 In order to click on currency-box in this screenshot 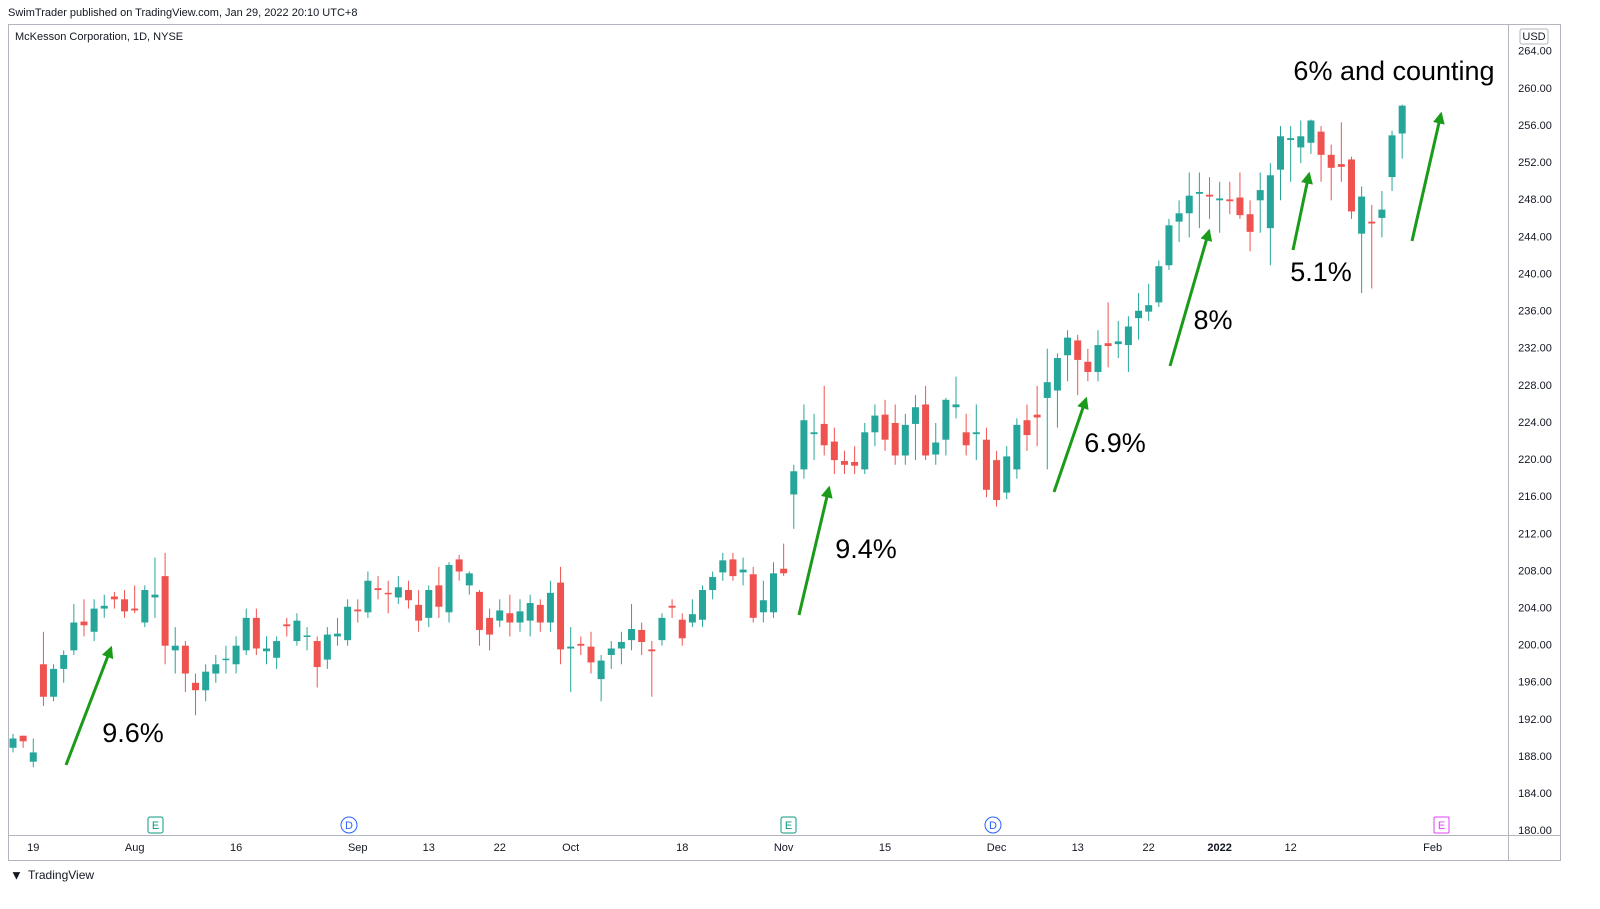, I will do `click(1534, 36)`.